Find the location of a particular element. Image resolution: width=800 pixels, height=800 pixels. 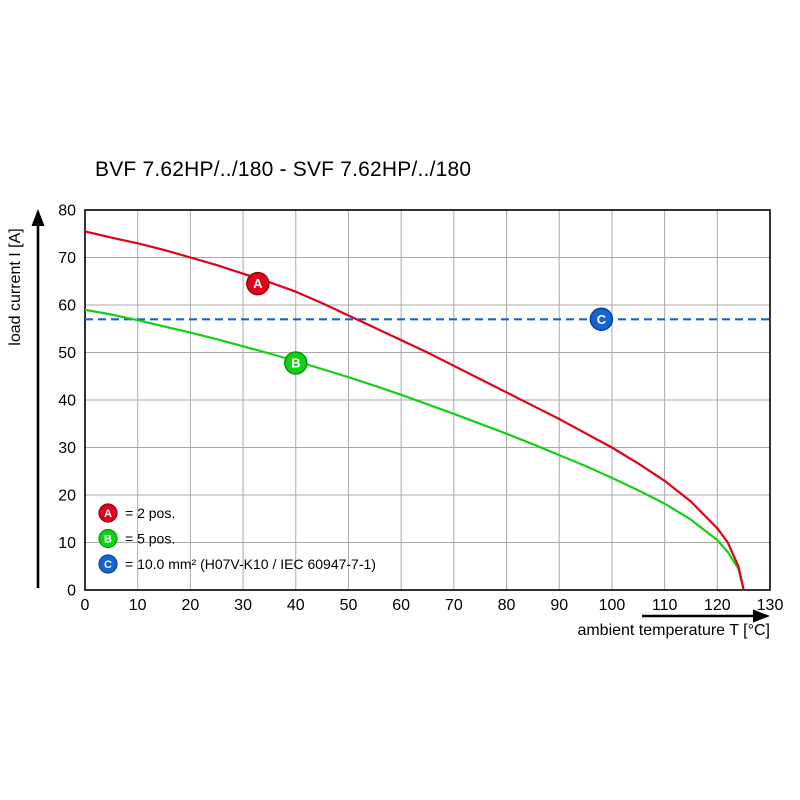

marker-letter-C: C is located at coordinates (602, 319).